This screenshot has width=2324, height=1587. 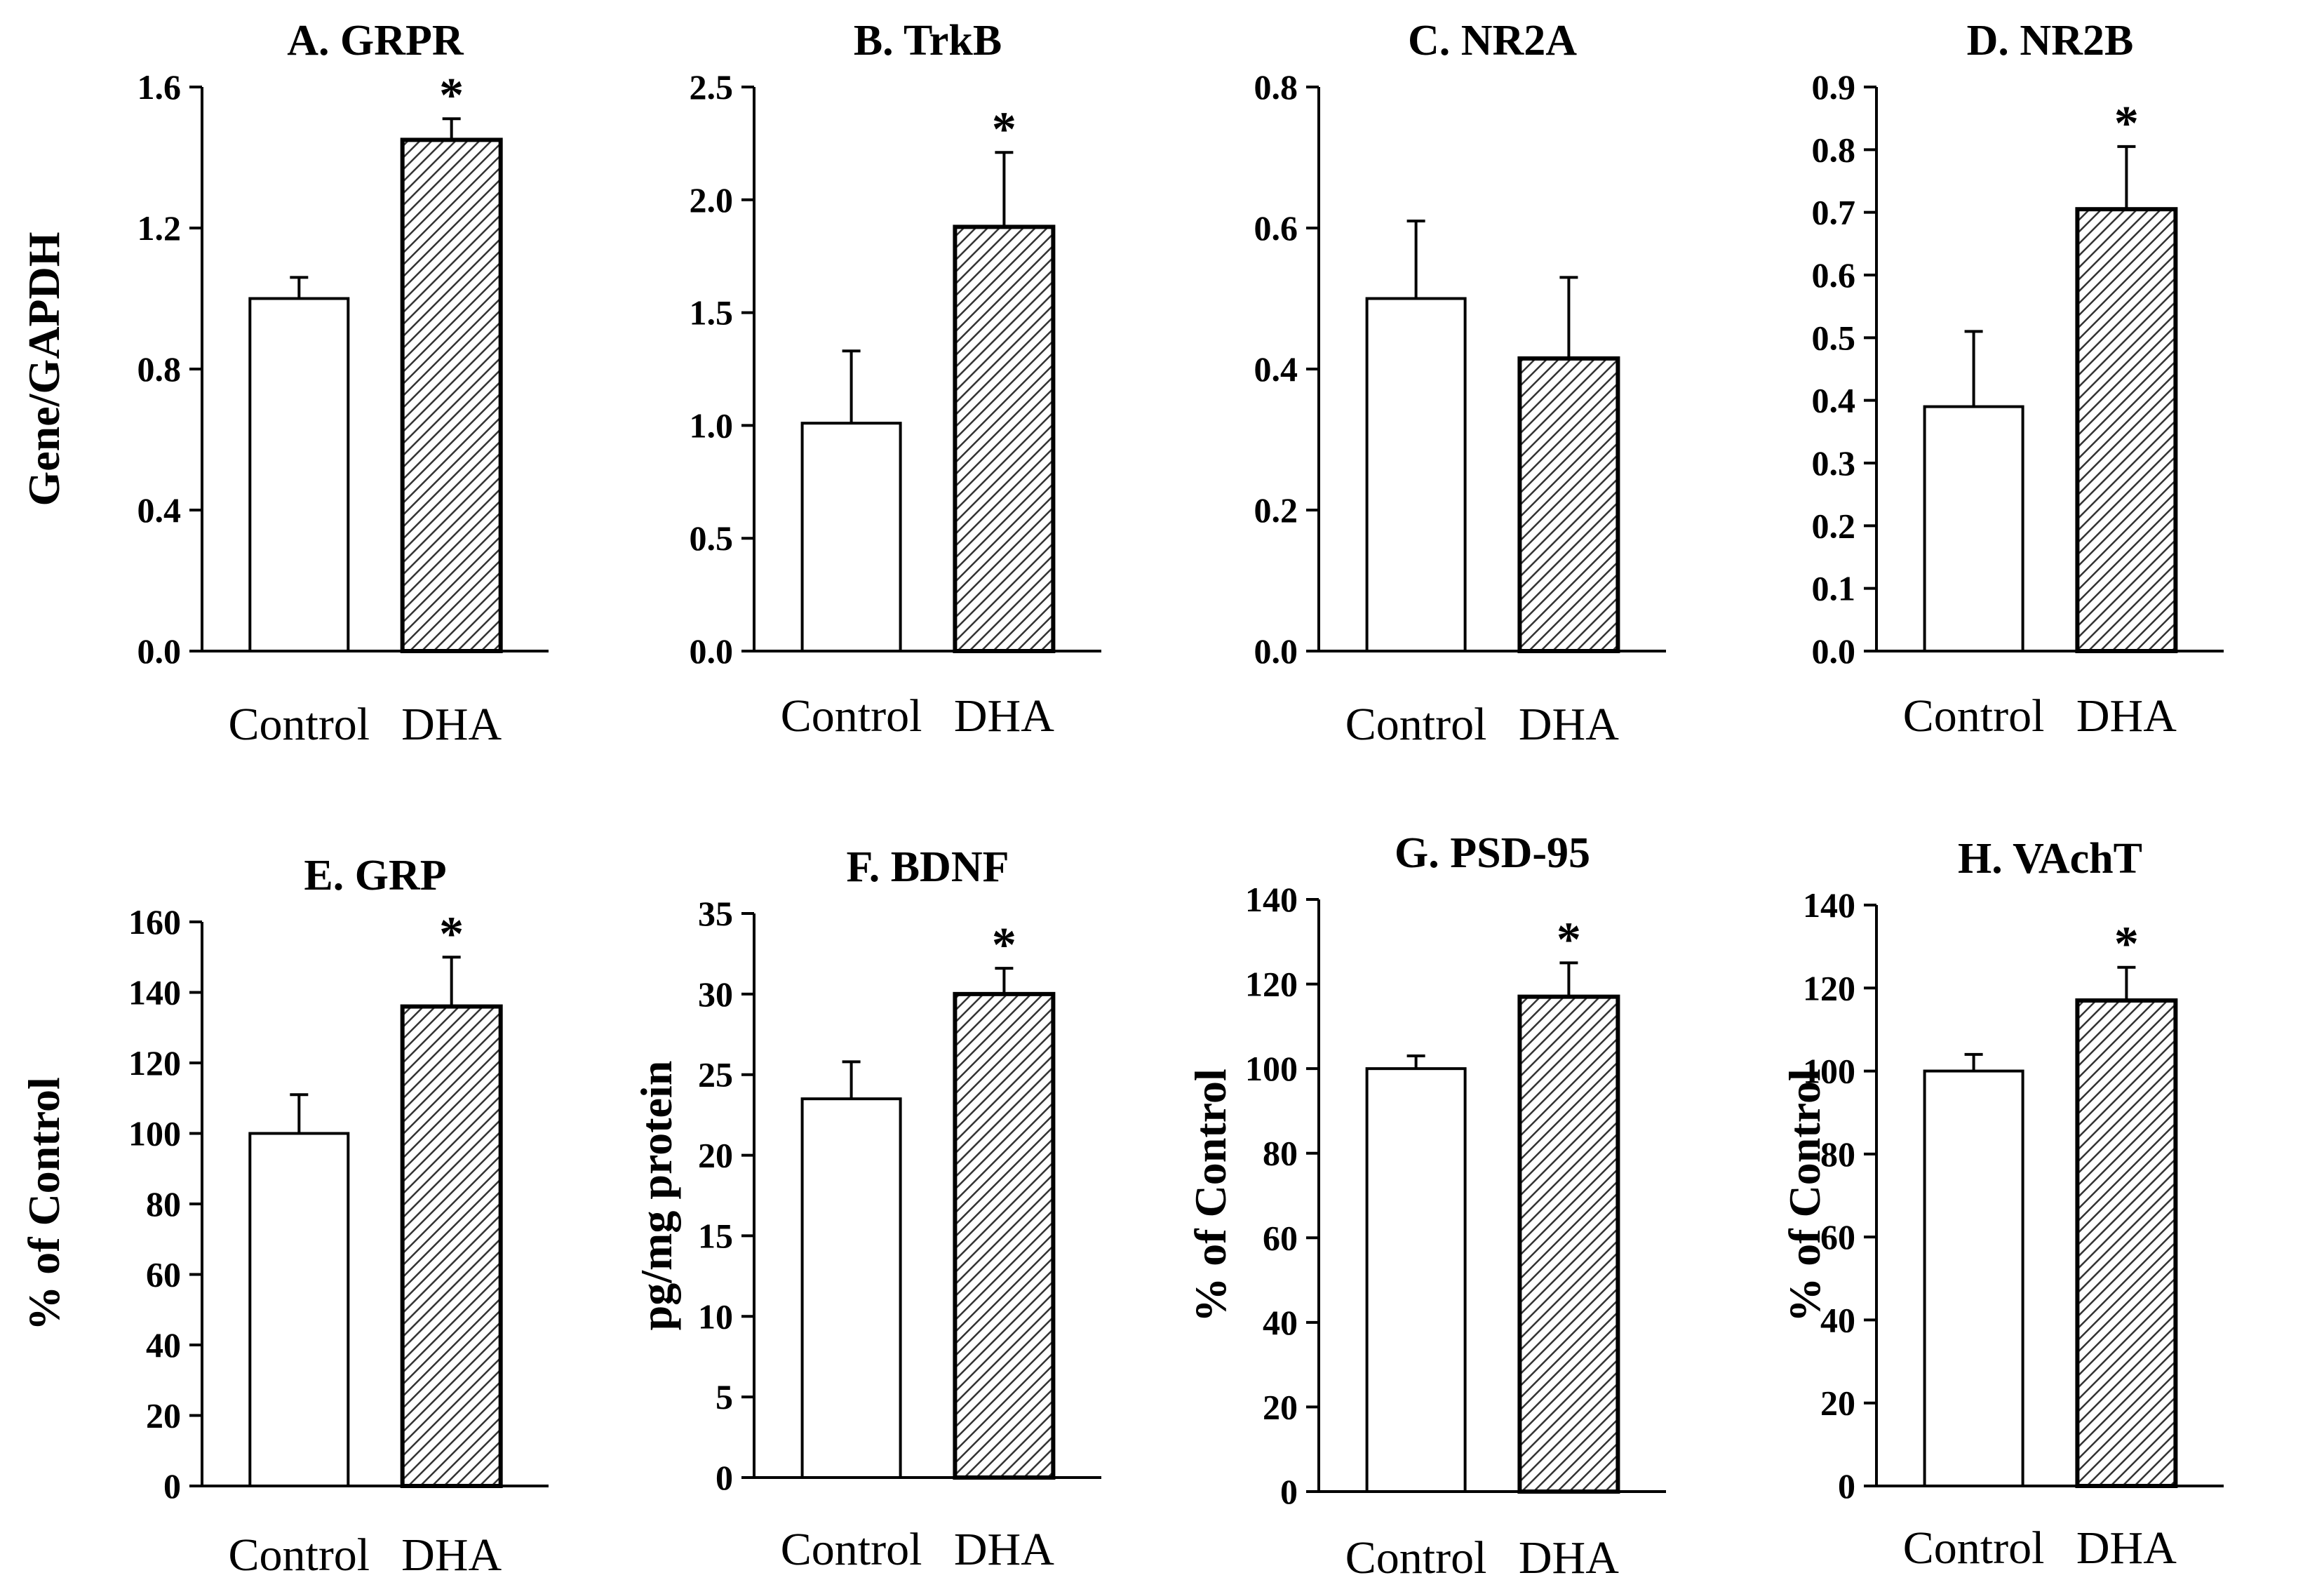 What do you see at coordinates (1493, 41) in the screenshot?
I see `chart-title: C. NR2A` at bounding box center [1493, 41].